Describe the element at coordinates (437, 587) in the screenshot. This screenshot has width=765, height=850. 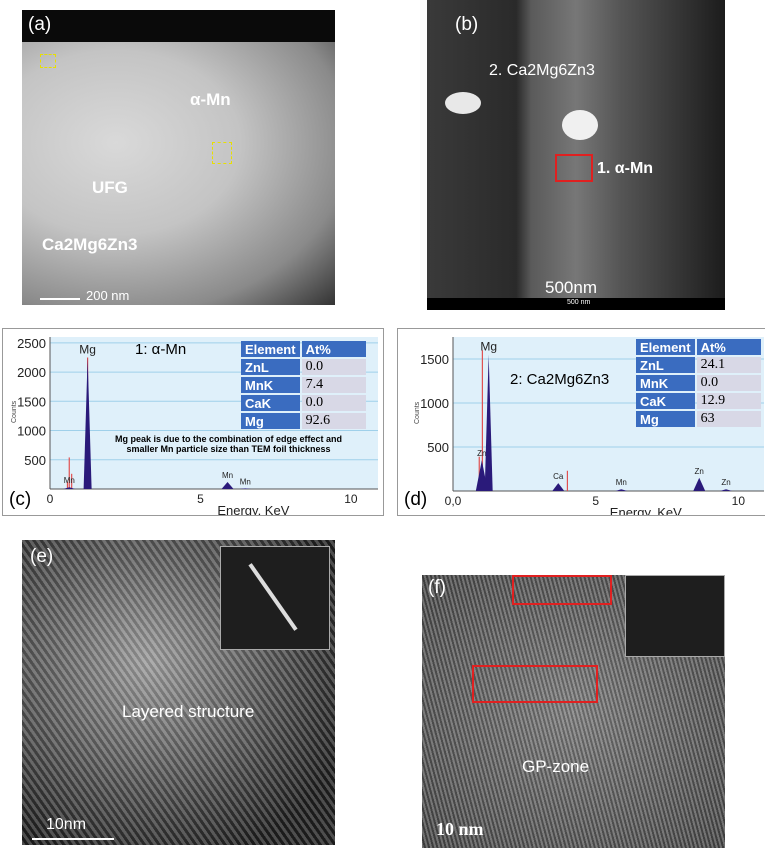
I see `panel-label: (f)` at that location.